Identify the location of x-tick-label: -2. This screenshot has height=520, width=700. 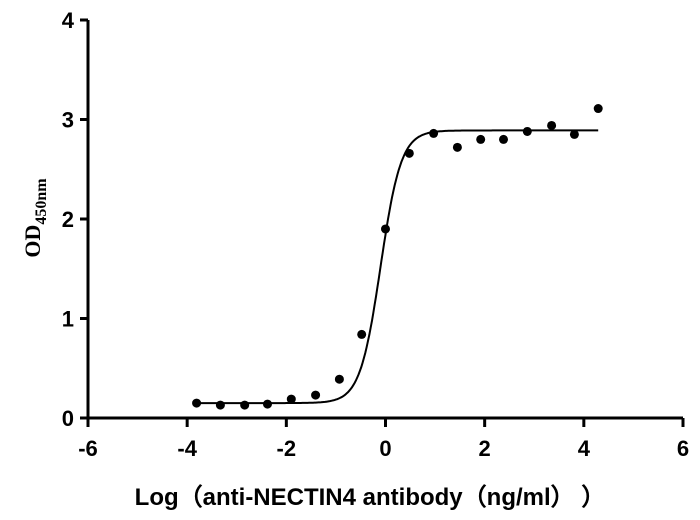
(287, 448).